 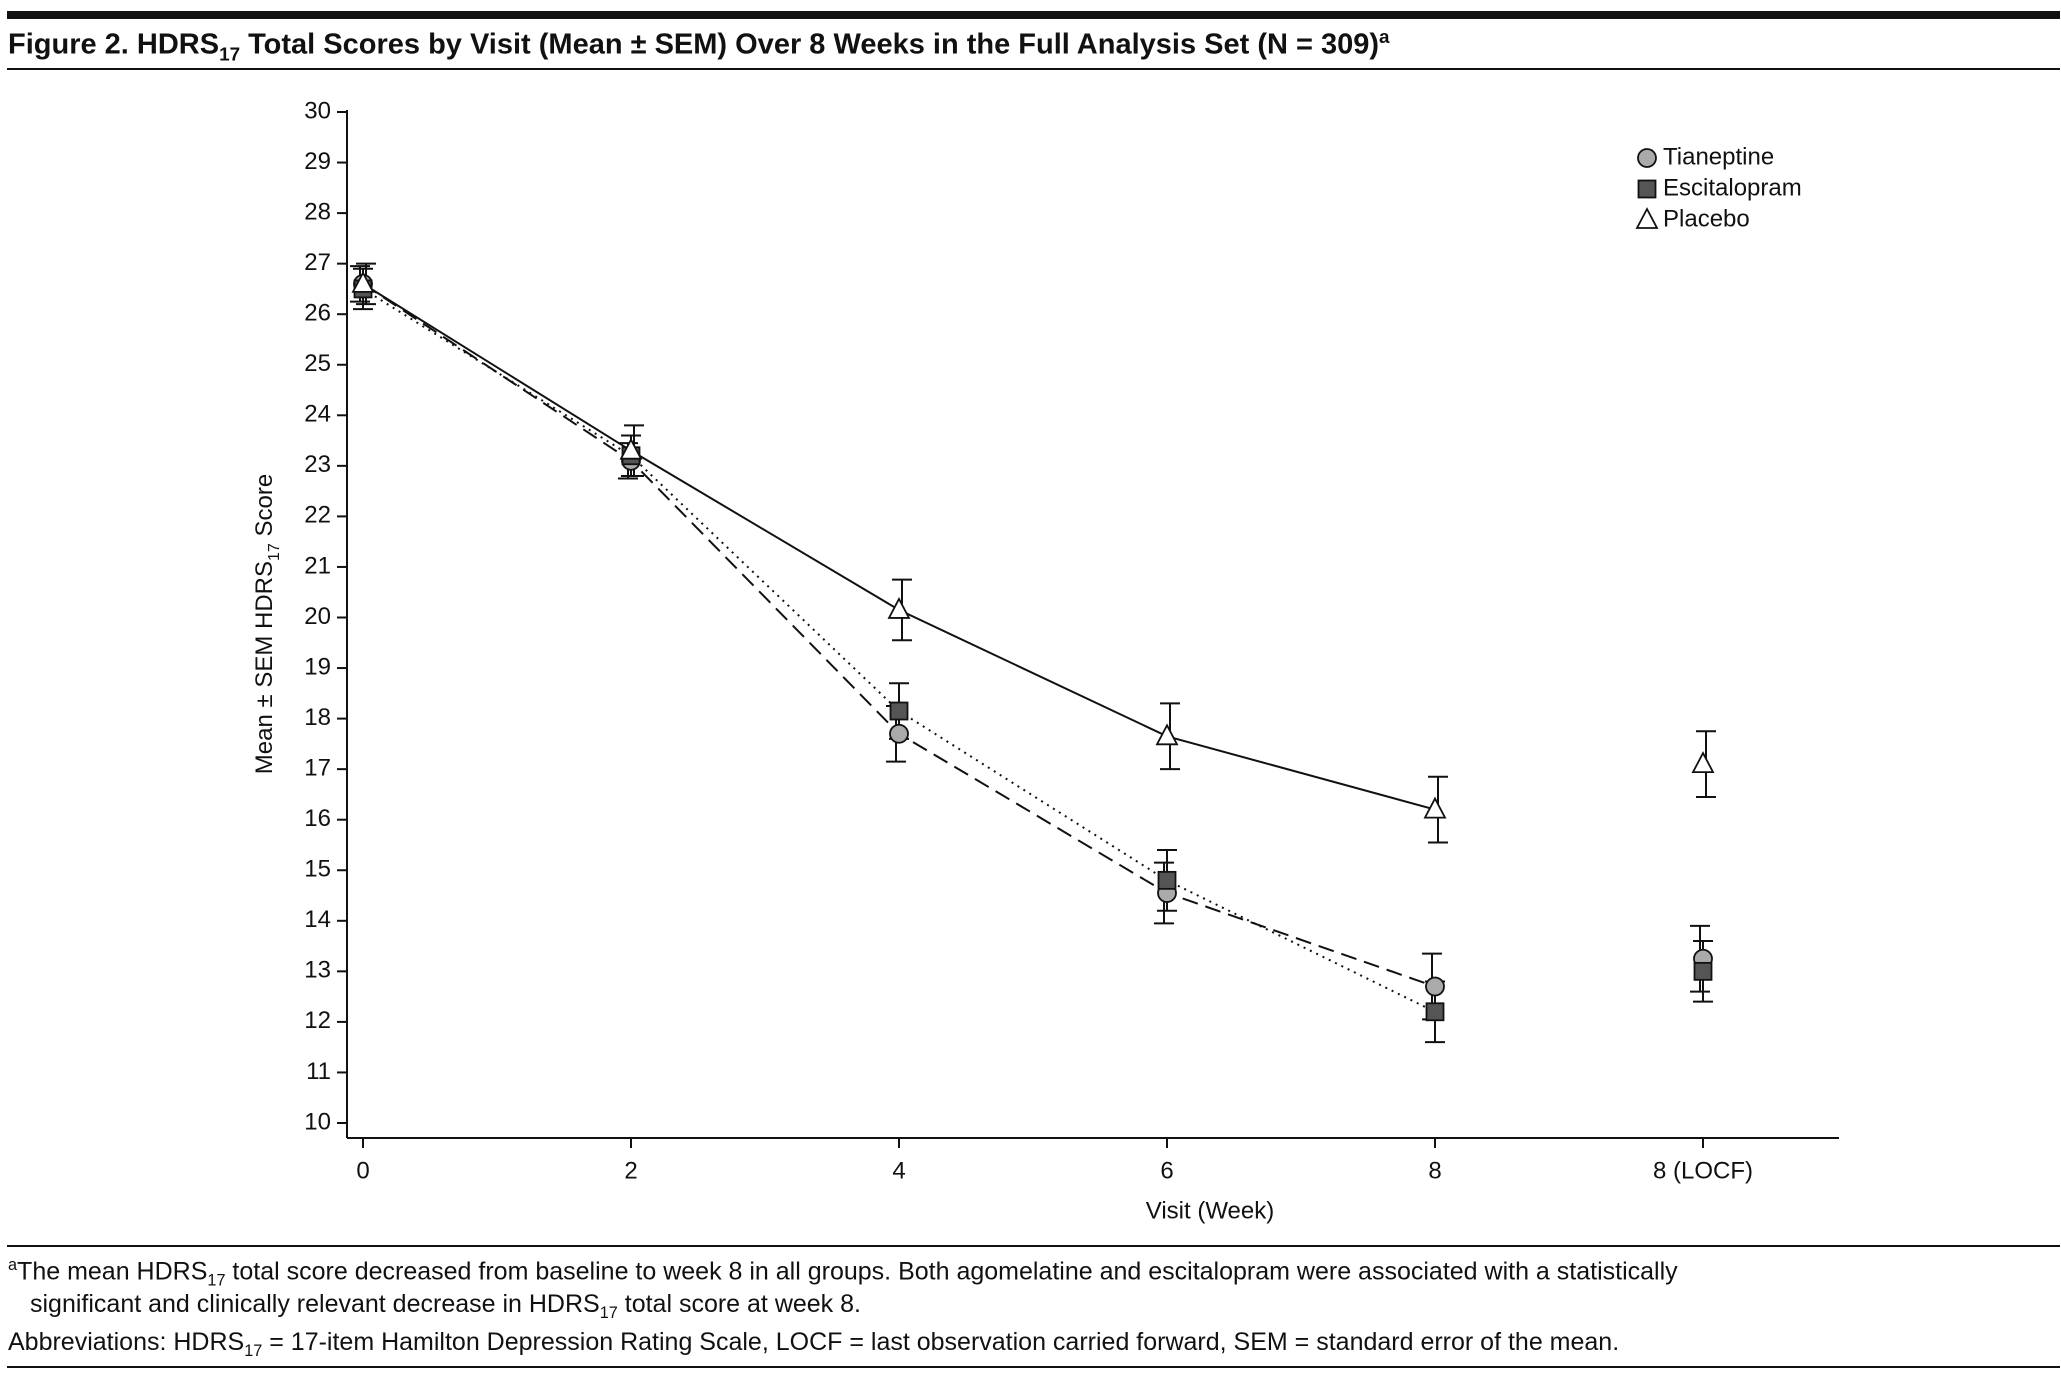 I want to click on x-tick-label: 6, so click(x=1166, y=1170).